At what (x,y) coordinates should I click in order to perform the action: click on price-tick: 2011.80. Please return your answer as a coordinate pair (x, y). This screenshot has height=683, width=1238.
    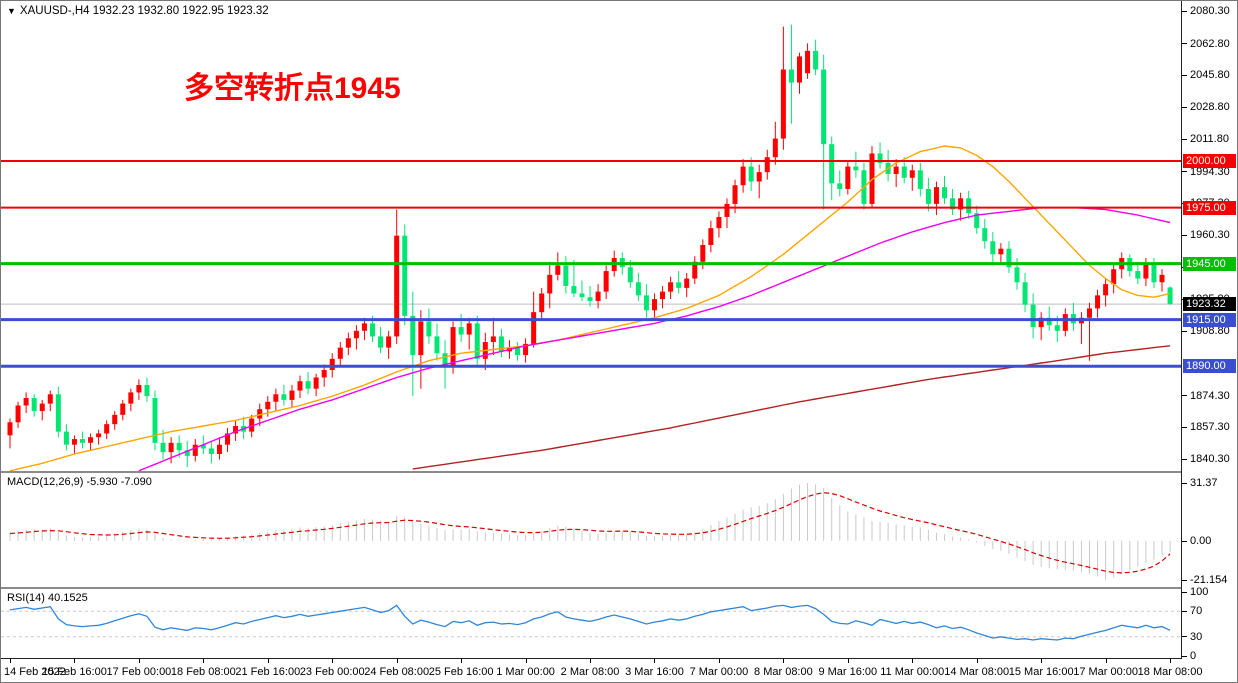
    Looking at the image, I should click on (1205, 139).